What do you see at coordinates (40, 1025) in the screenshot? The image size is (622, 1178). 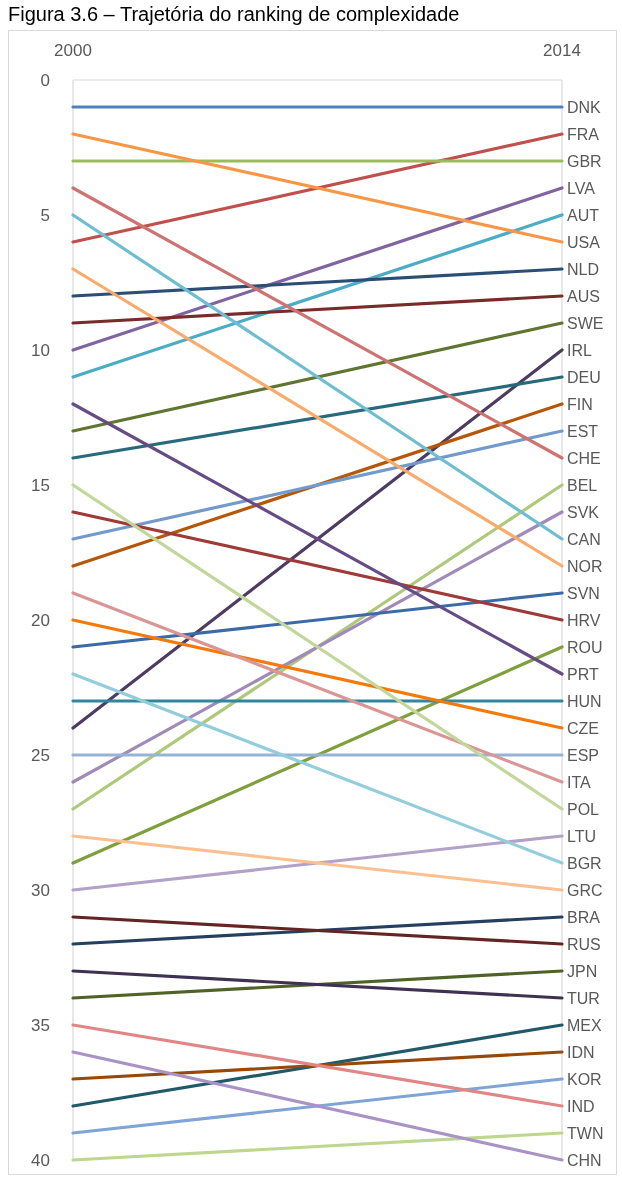 I see `y-tick-label: 35` at bounding box center [40, 1025].